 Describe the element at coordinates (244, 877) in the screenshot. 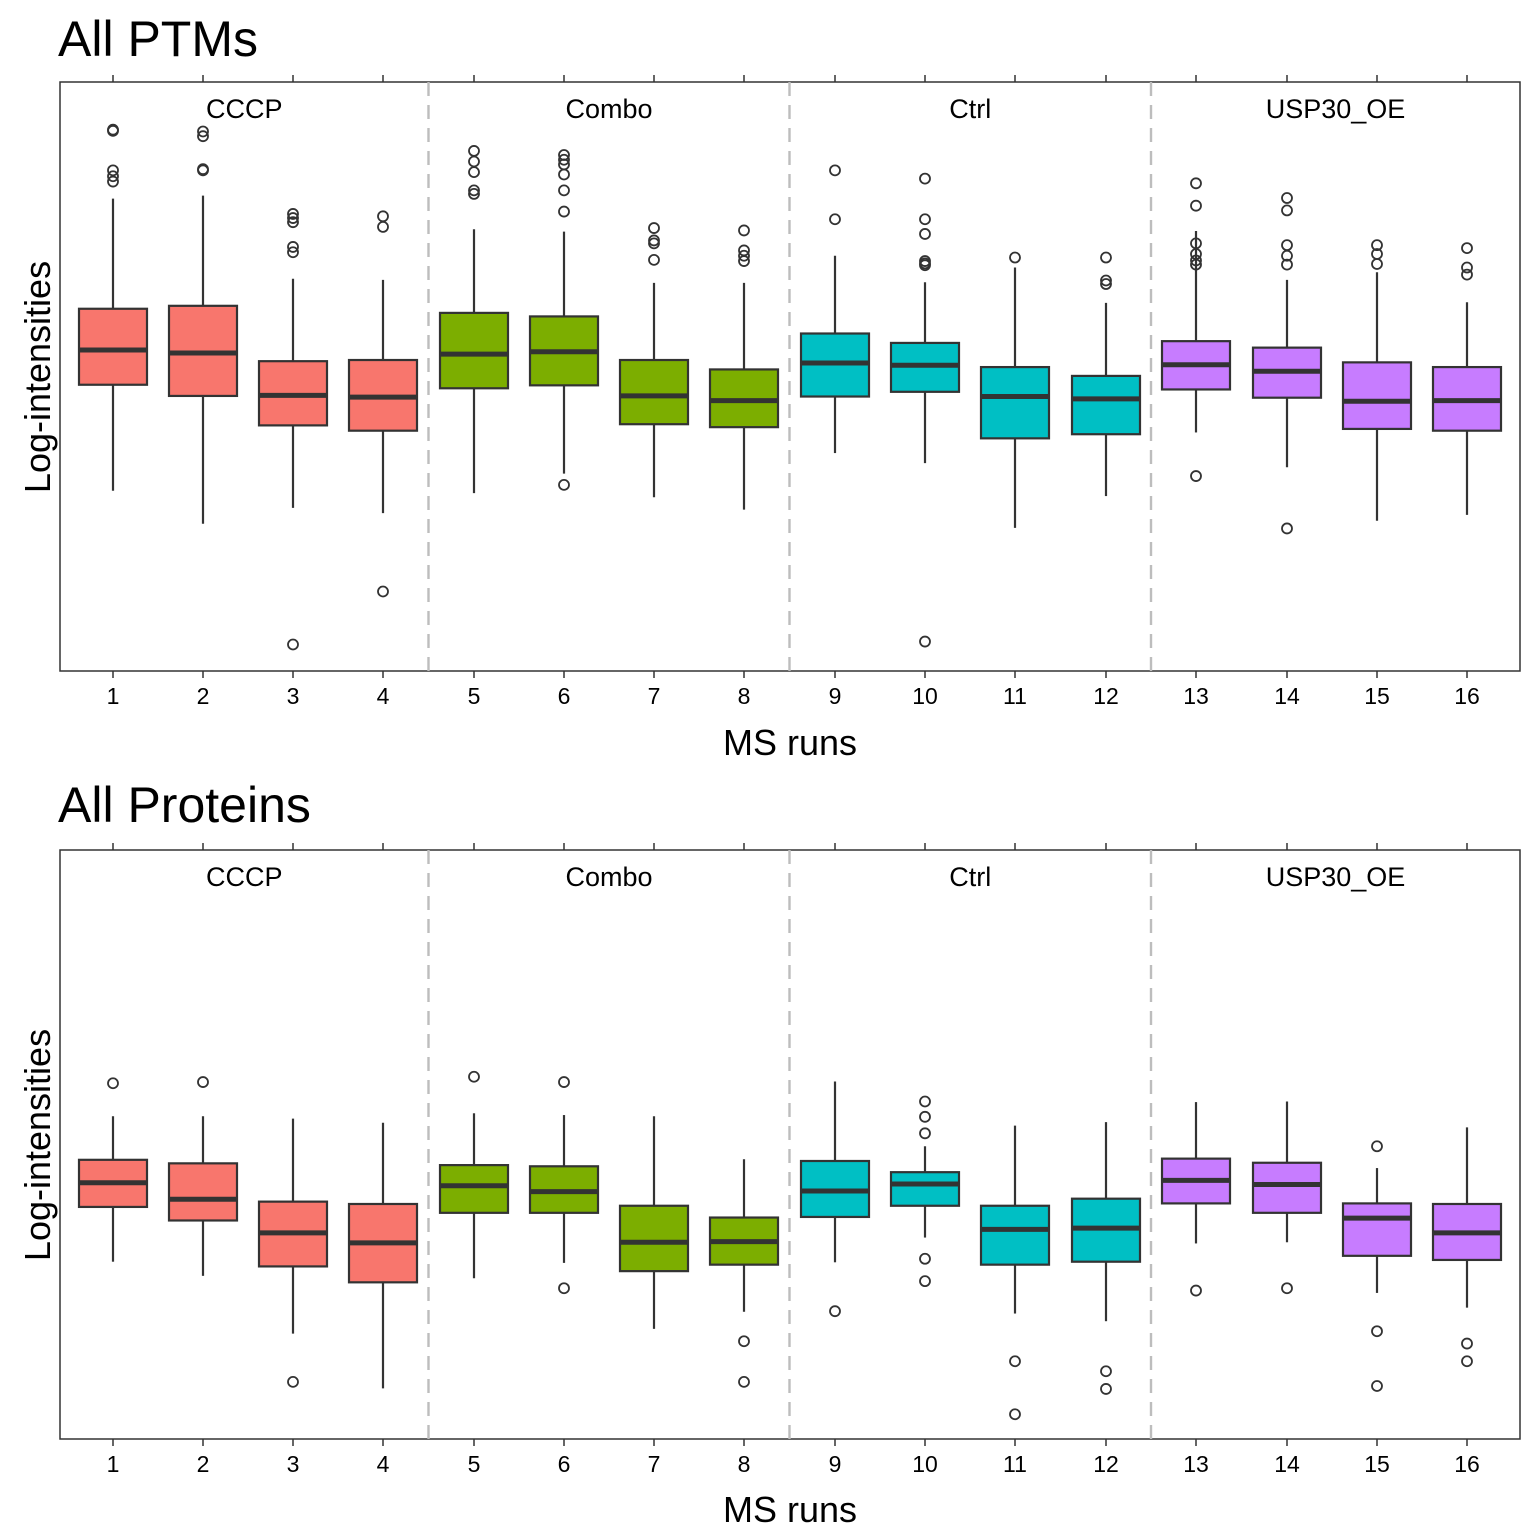

I see `group-label: CCCP` at that location.